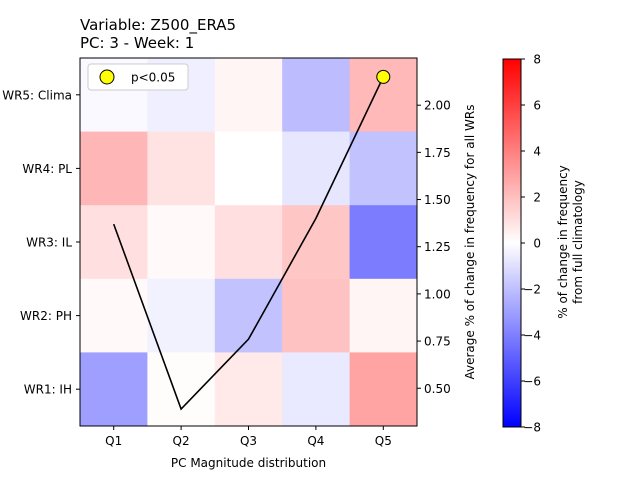 Image resolution: width=640 pixels, height=480 pixels. Describe the element at coordinates (158, 25) in the screenshot. I see `chart-title-line-1: Variable: Z500_ERA5` at that location.